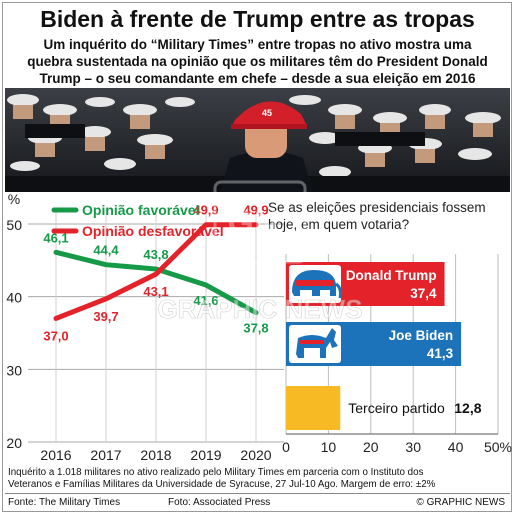  I want to click on bar-category-label: Joe Biden, so click(421, 335).